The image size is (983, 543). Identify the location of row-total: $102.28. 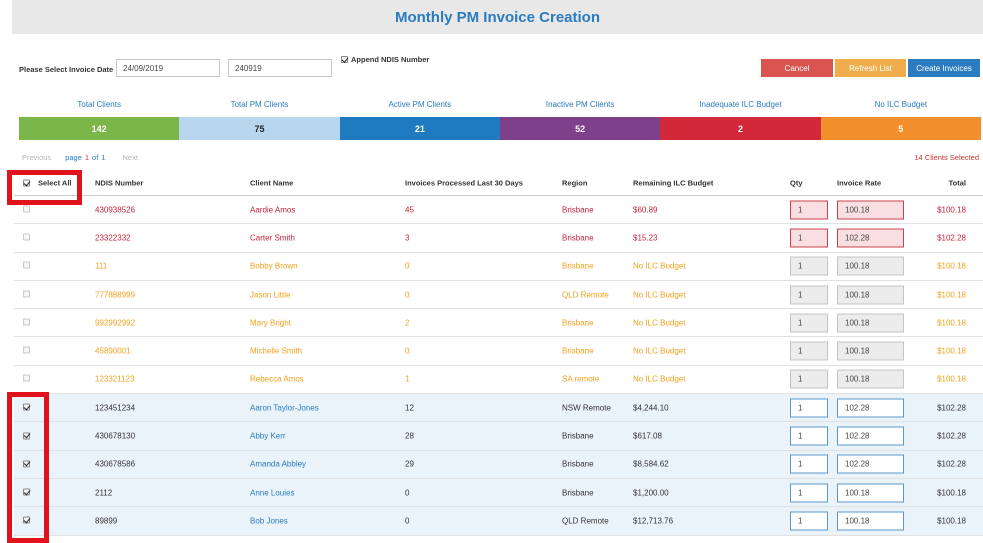
(951, 464).